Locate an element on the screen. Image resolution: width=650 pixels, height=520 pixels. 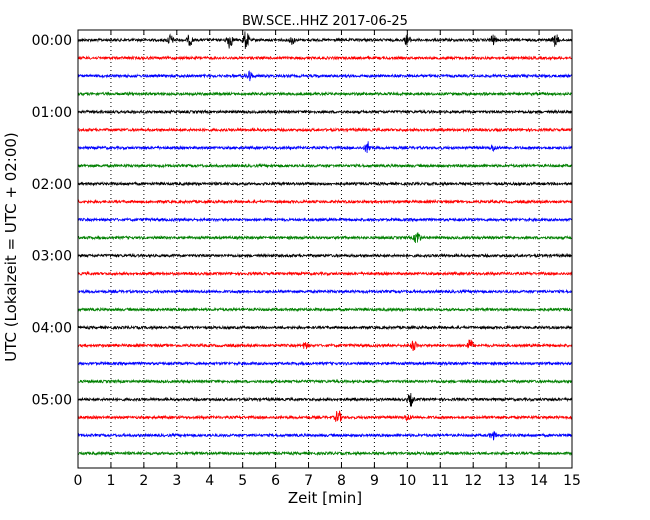
x-tick-label-5: 5 is located at coordinates (242, 481).